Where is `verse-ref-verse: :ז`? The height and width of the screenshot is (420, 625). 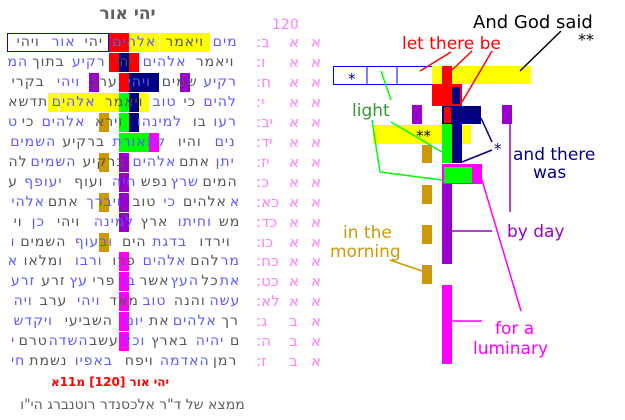 verse-ref-verse: :ז is located at coordinates (261, 361).